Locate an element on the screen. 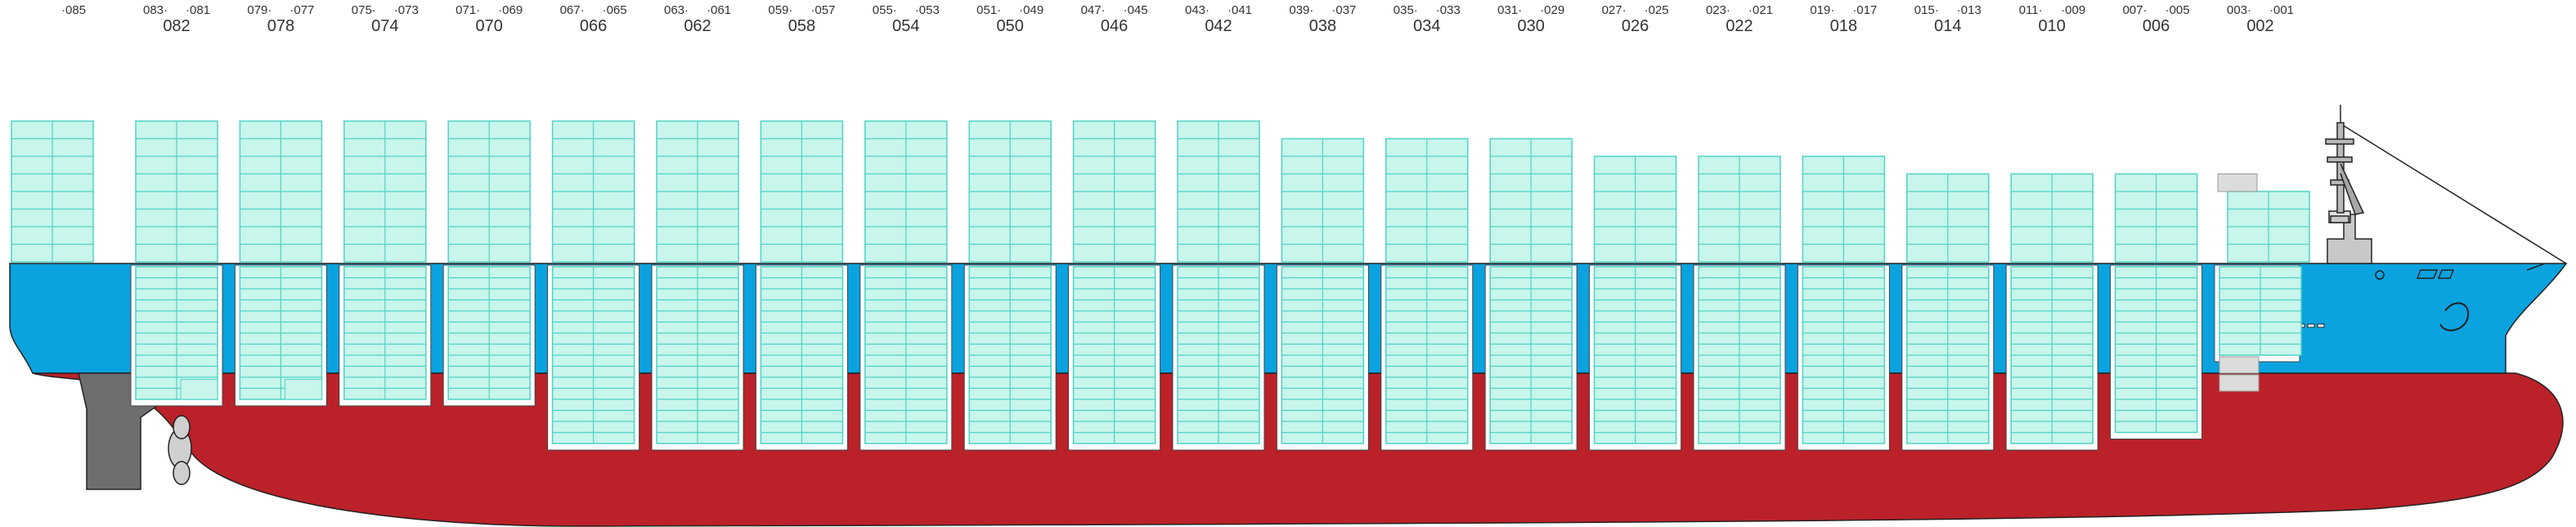 The image size is (2576, 527). propeller is located at coordinates (180, 450).